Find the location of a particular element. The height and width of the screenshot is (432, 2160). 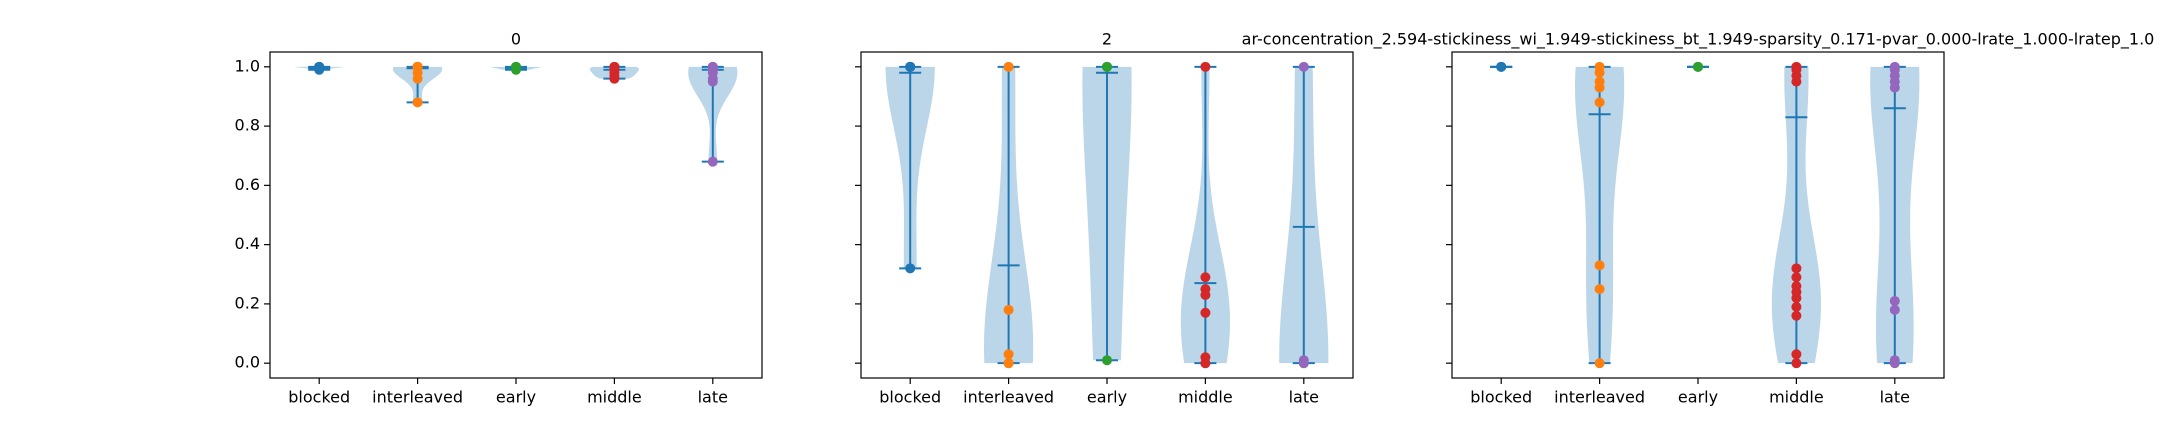

panel-title: 2 is located at coordinates (1107, 39).